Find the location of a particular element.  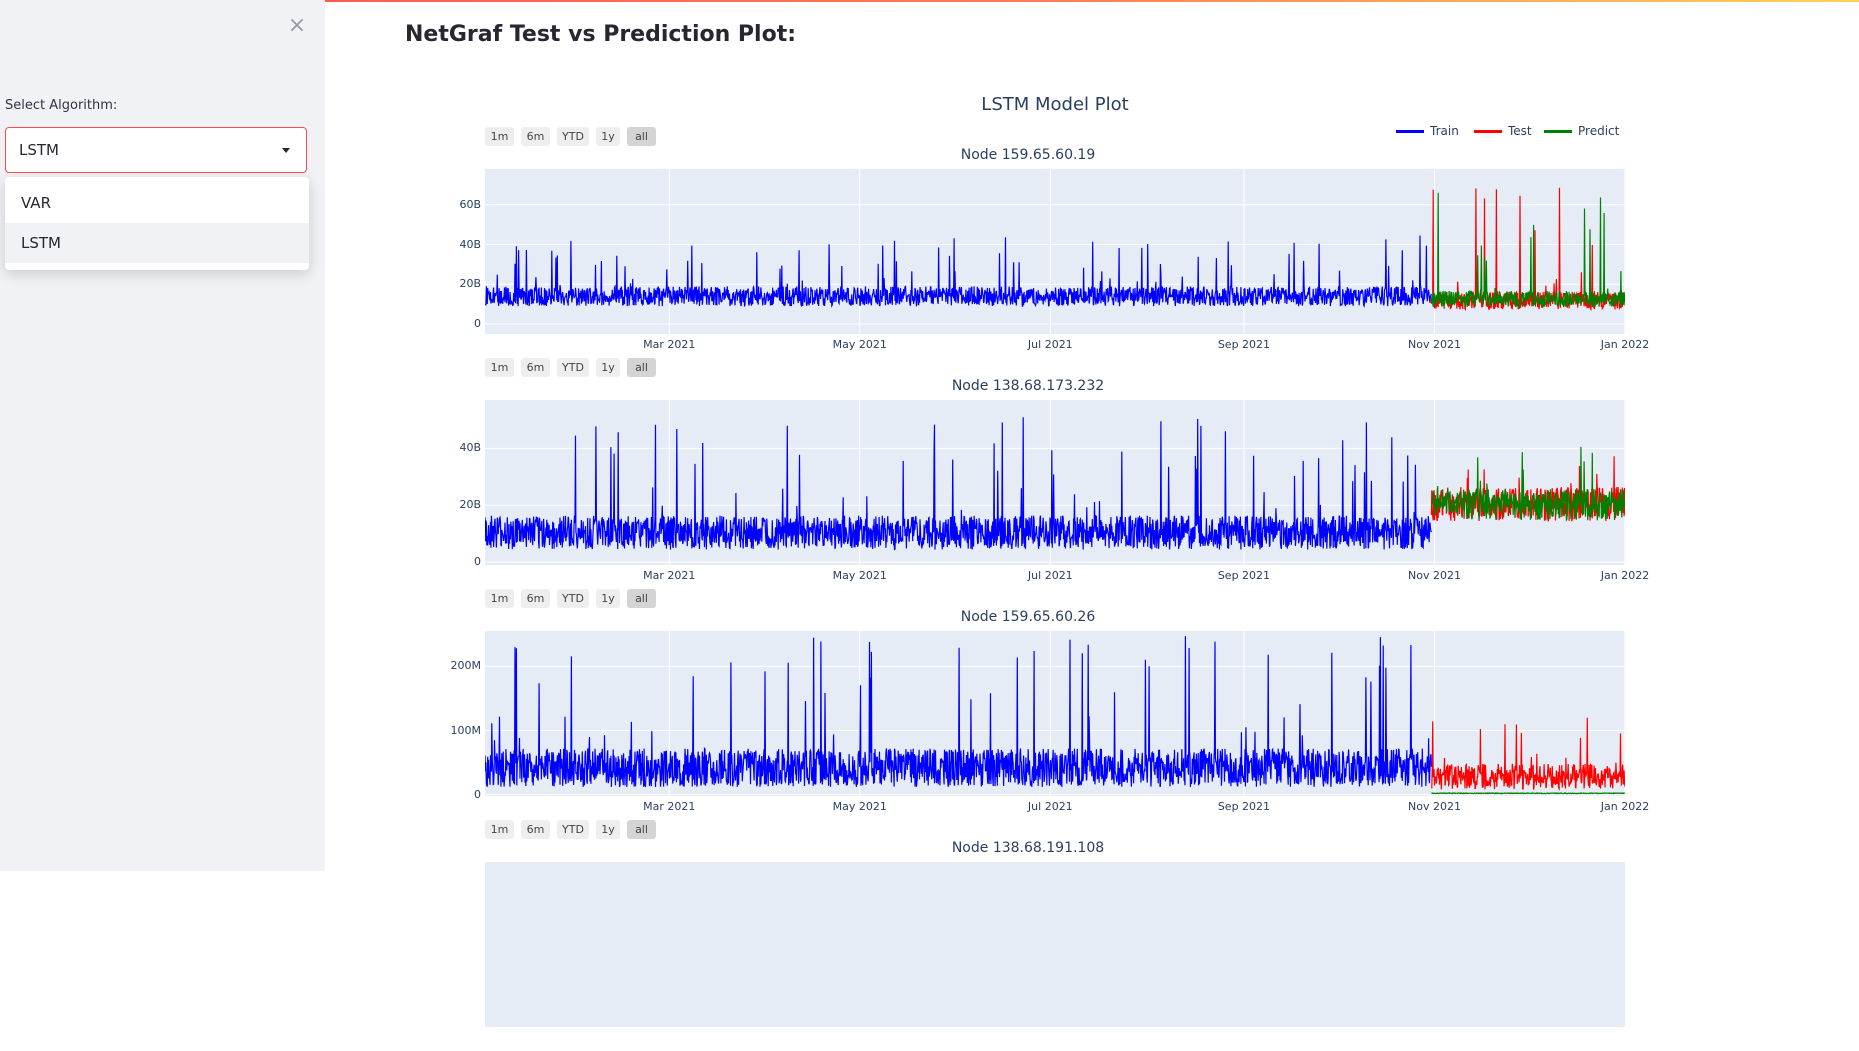

option-lstm: LSTM is located at coordinates (157, 243).